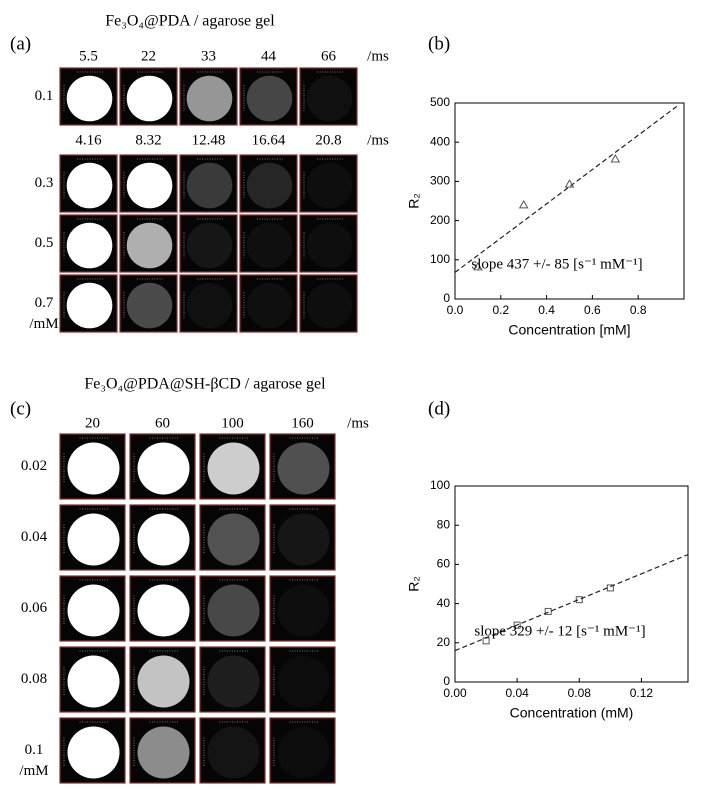 The height and width of the screenshot is (790, 724). Describe the element at coordinates (556, 264) in the screenshot. I see `annotation: slope 437 +/- 85 [s⁻¹ mM⁻¹]` at that location.